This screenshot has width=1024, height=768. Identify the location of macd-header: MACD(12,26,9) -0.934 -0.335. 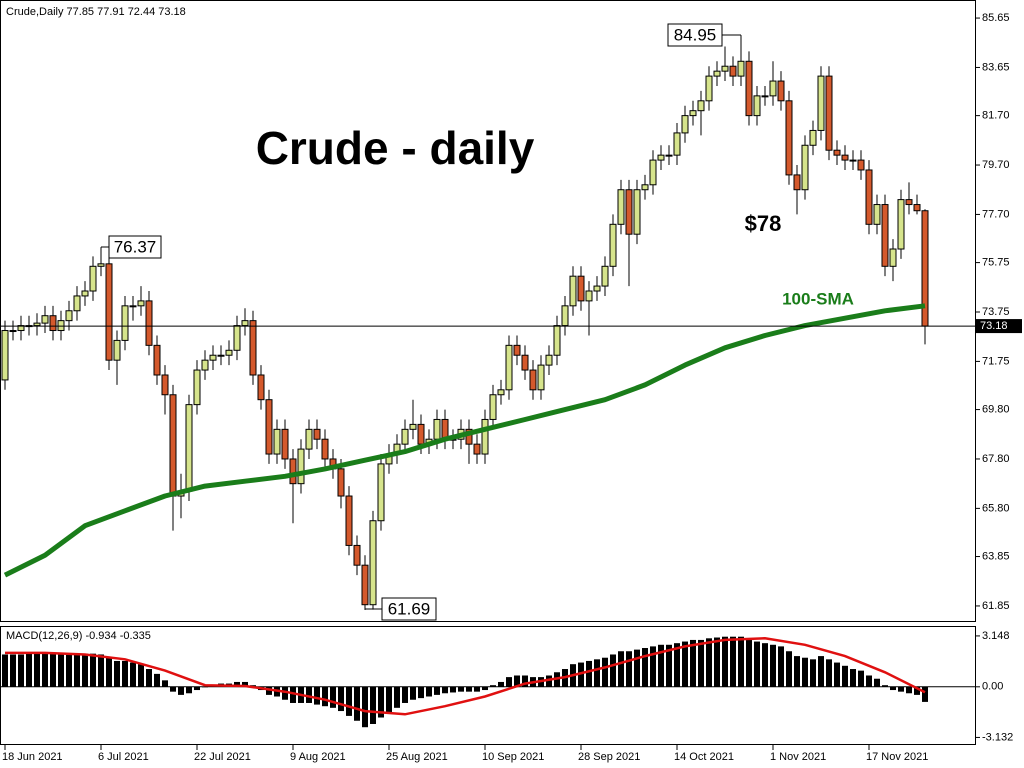
(78, 636).